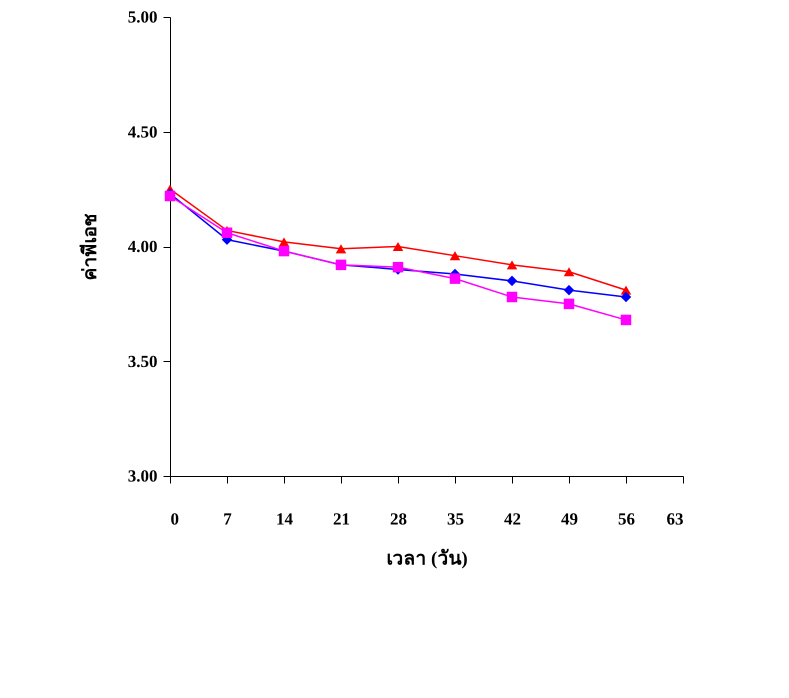 Image resolution: width=789 pixels, height=698 pixels. Describe the element at coordinates (89, 247) in the screenshot. I see `y-axis-title: ค่าพีเอช` at that location.